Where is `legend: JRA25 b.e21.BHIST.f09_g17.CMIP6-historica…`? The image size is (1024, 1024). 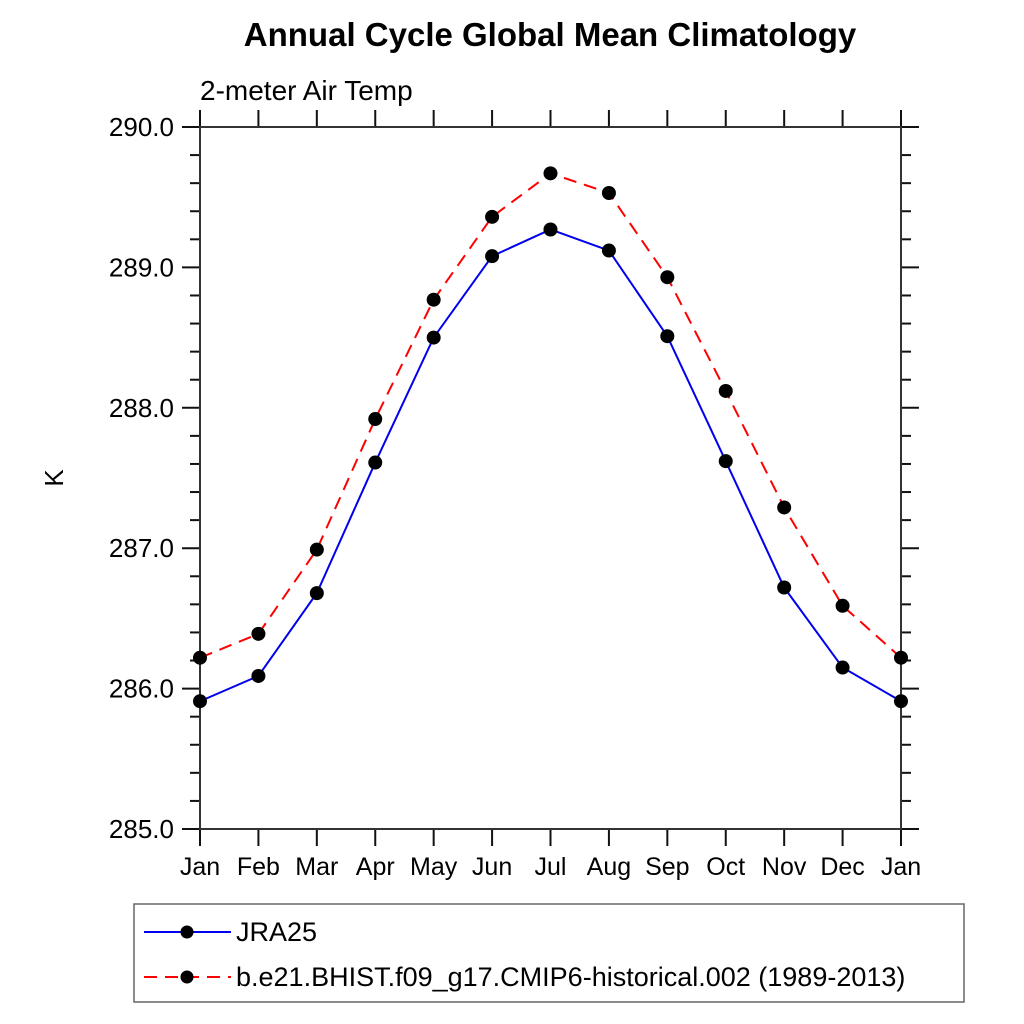 legend: JRA25 b.e21.BHIST.f09_g17.CMIP6-historica… is located at coordinates (549, 953).